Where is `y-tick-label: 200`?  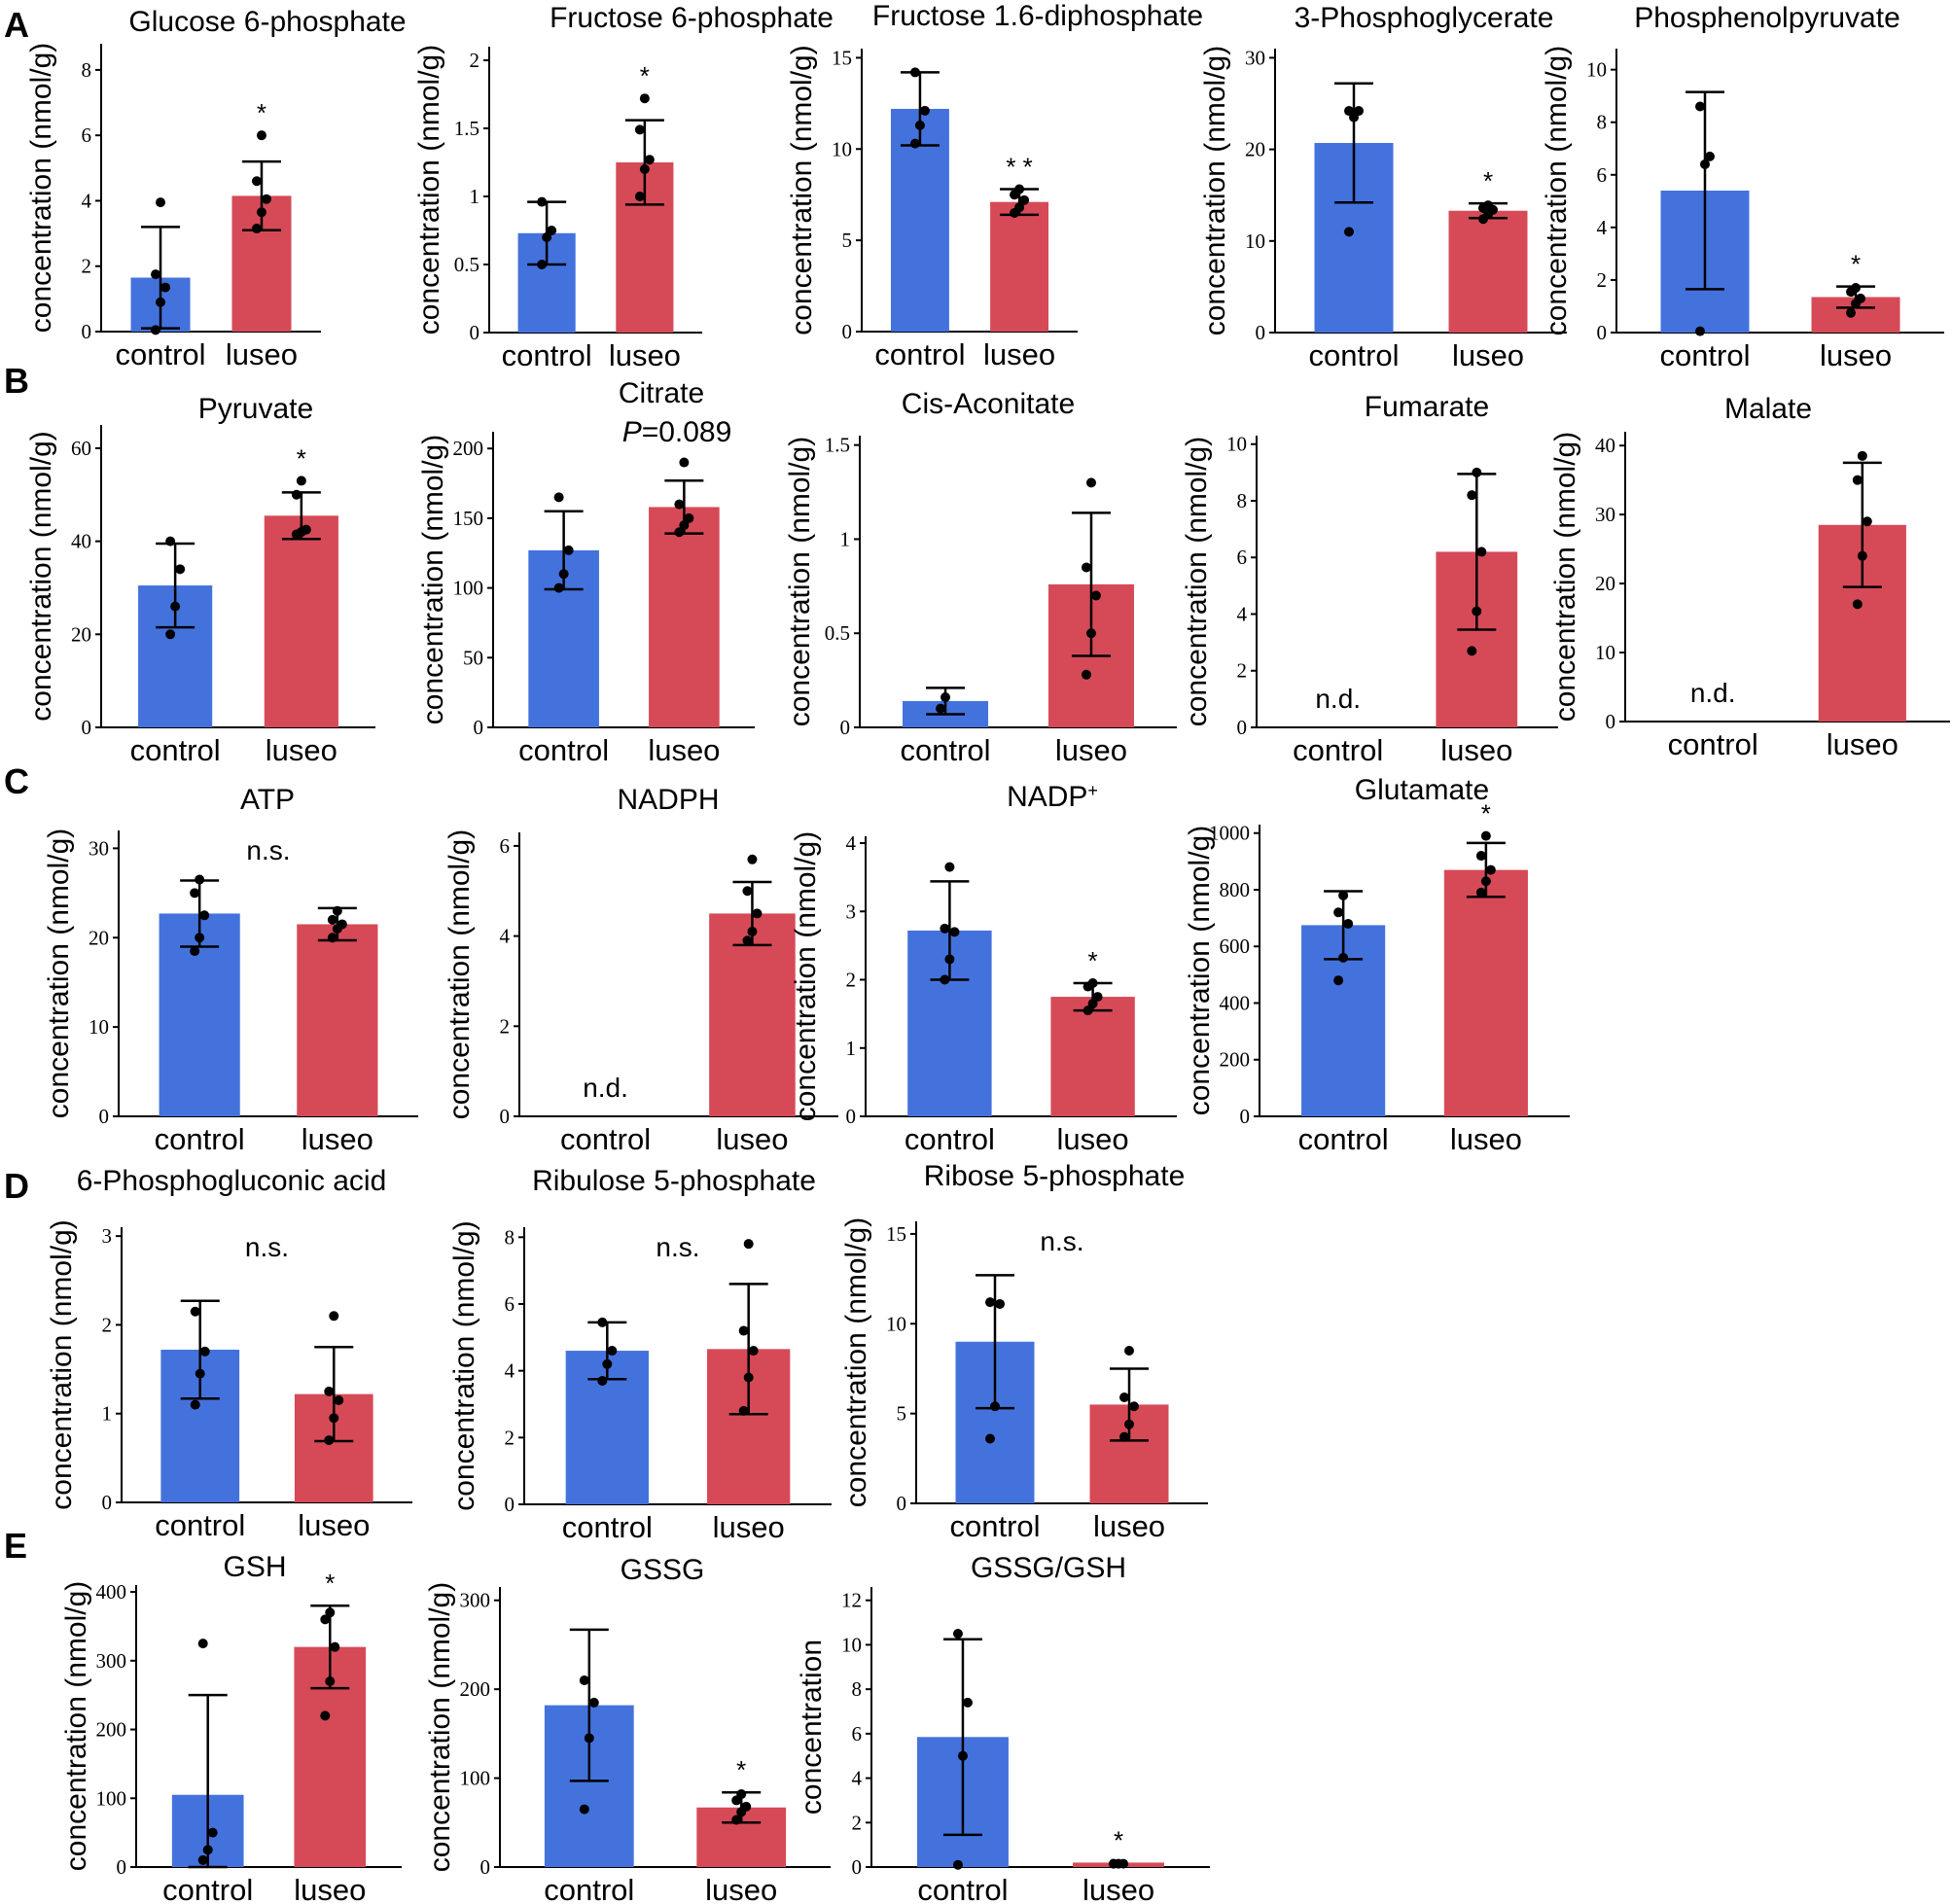
y-tick-label: 200 is located at coordinates (468, 448).